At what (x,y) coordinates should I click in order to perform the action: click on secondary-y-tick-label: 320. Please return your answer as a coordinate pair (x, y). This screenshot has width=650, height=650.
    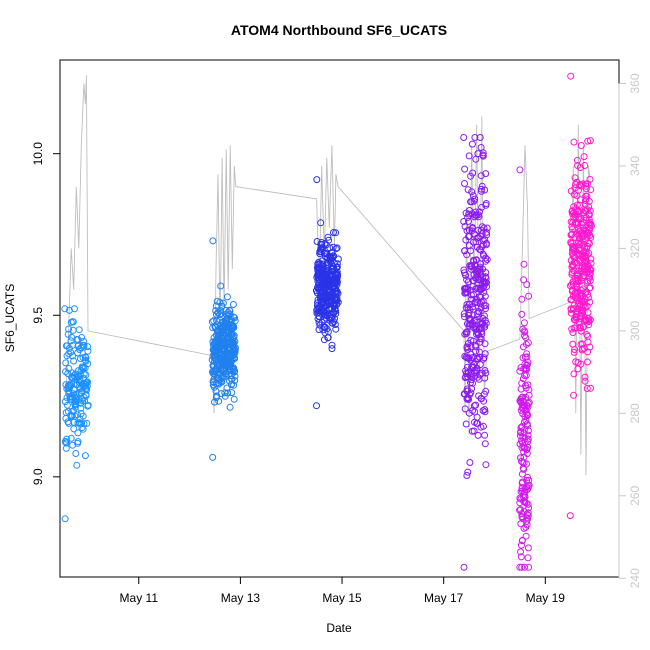
    Looking at the image, I should click on (635, 248).